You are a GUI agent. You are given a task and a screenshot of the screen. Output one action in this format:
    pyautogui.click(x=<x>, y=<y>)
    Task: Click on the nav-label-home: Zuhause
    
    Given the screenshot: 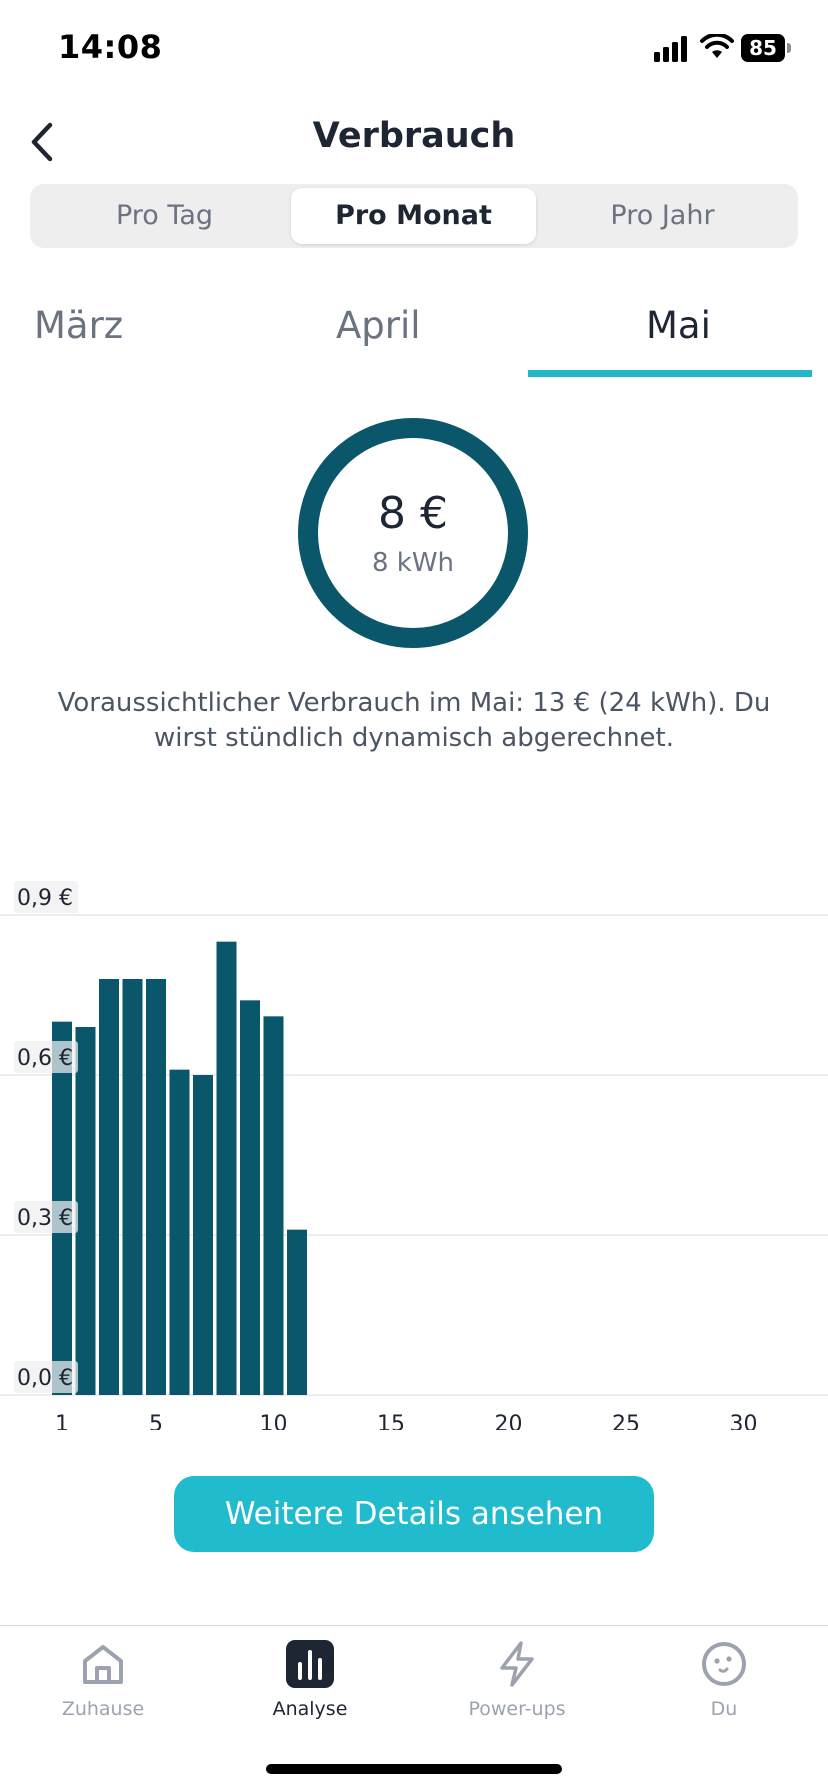 What is the action you would take?
    pyautogui.click(x=103, y=1709)
    